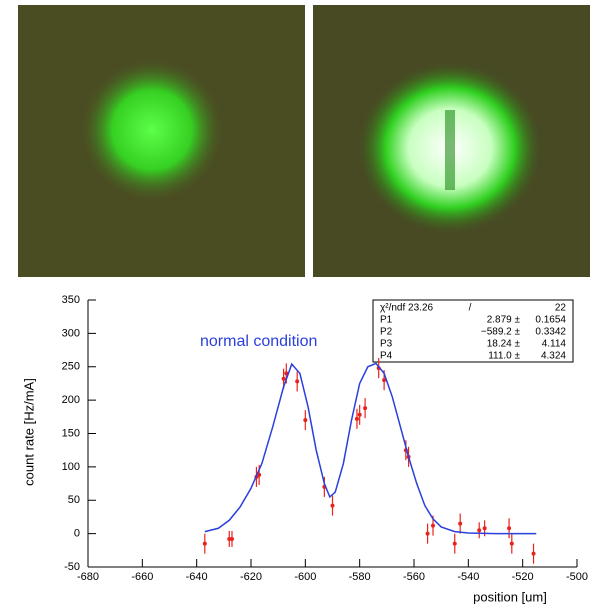 This screenshot has width=597, height=609. I want to click on y-axis-title: count rate [Hz/mA], so click(28, 432).